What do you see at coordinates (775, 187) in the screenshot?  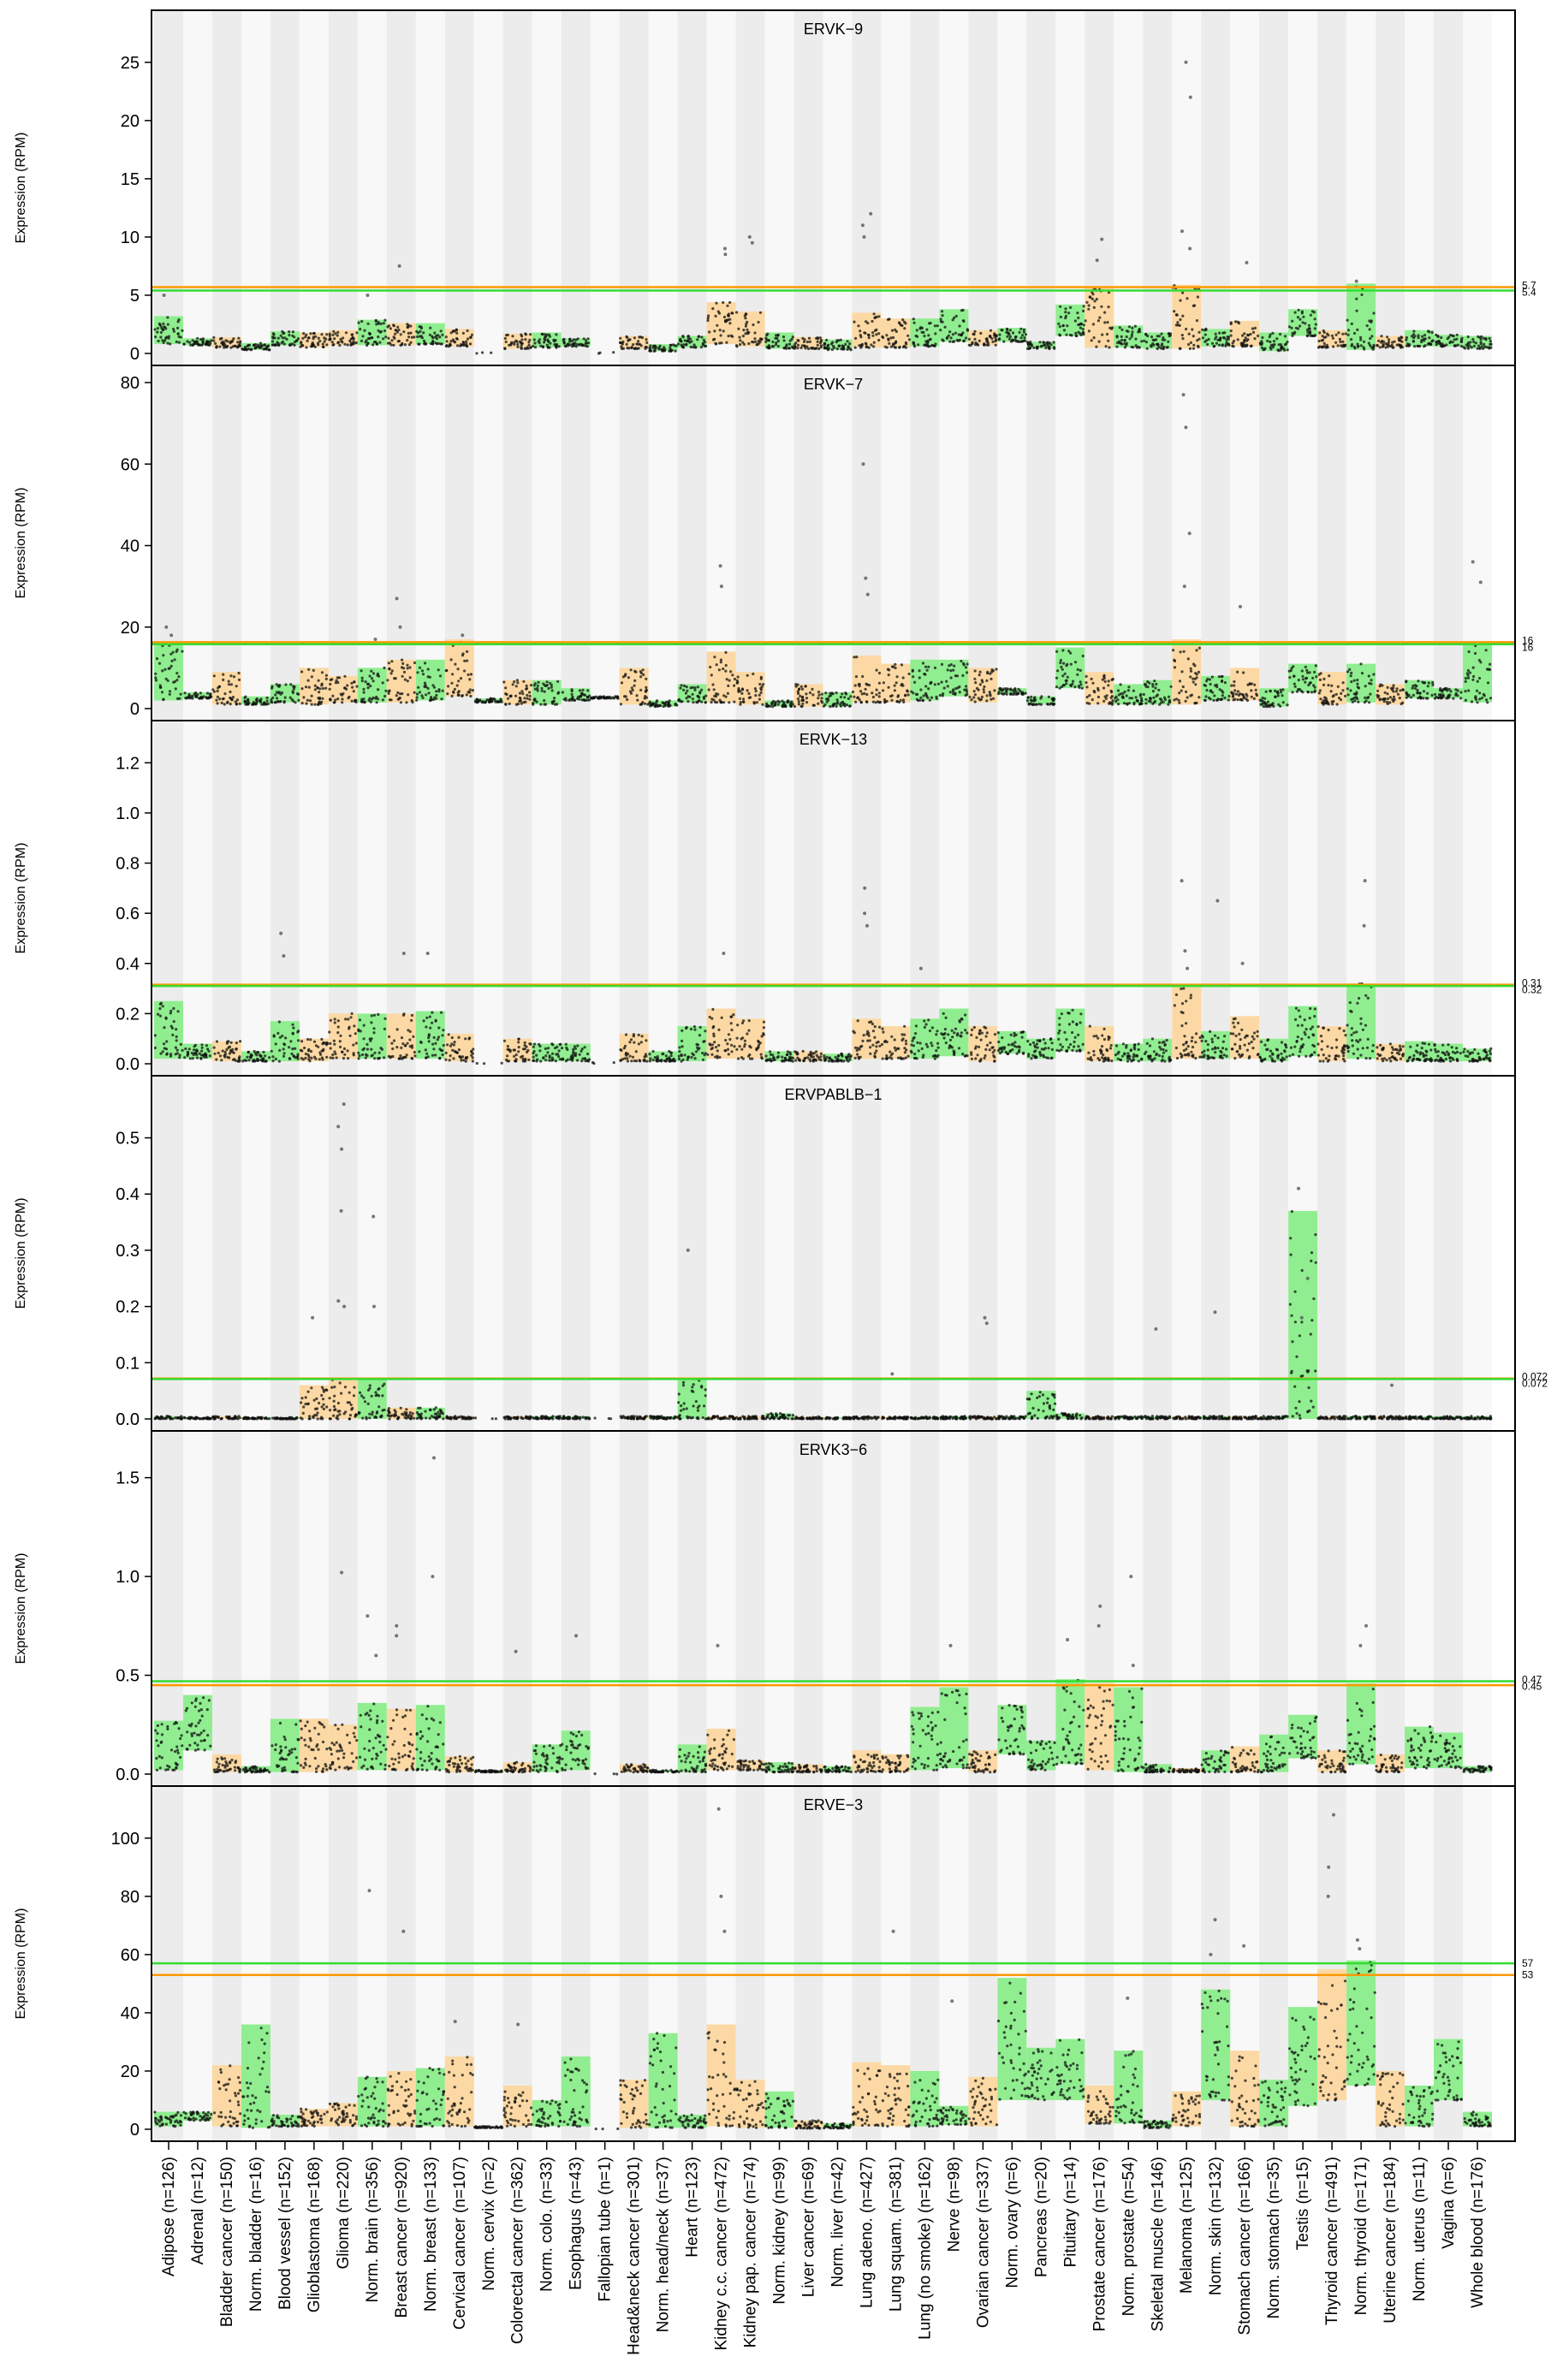 I see `panel-1: 5.75.4ERVK−90510152025Expression (RPM)` at bounding box center [775, 187].